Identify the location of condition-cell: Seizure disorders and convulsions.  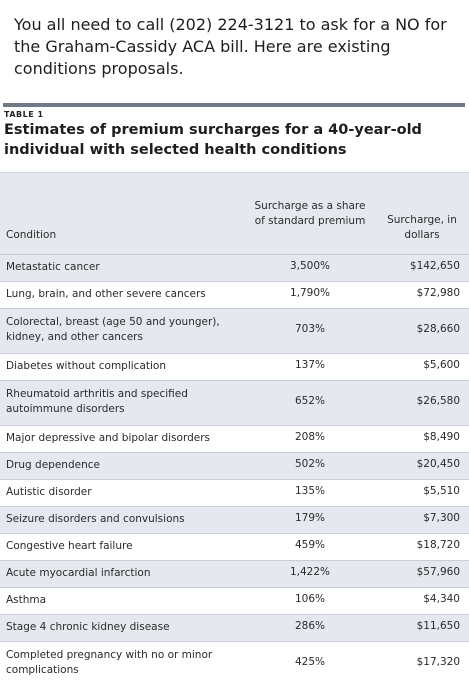
(95, 519).